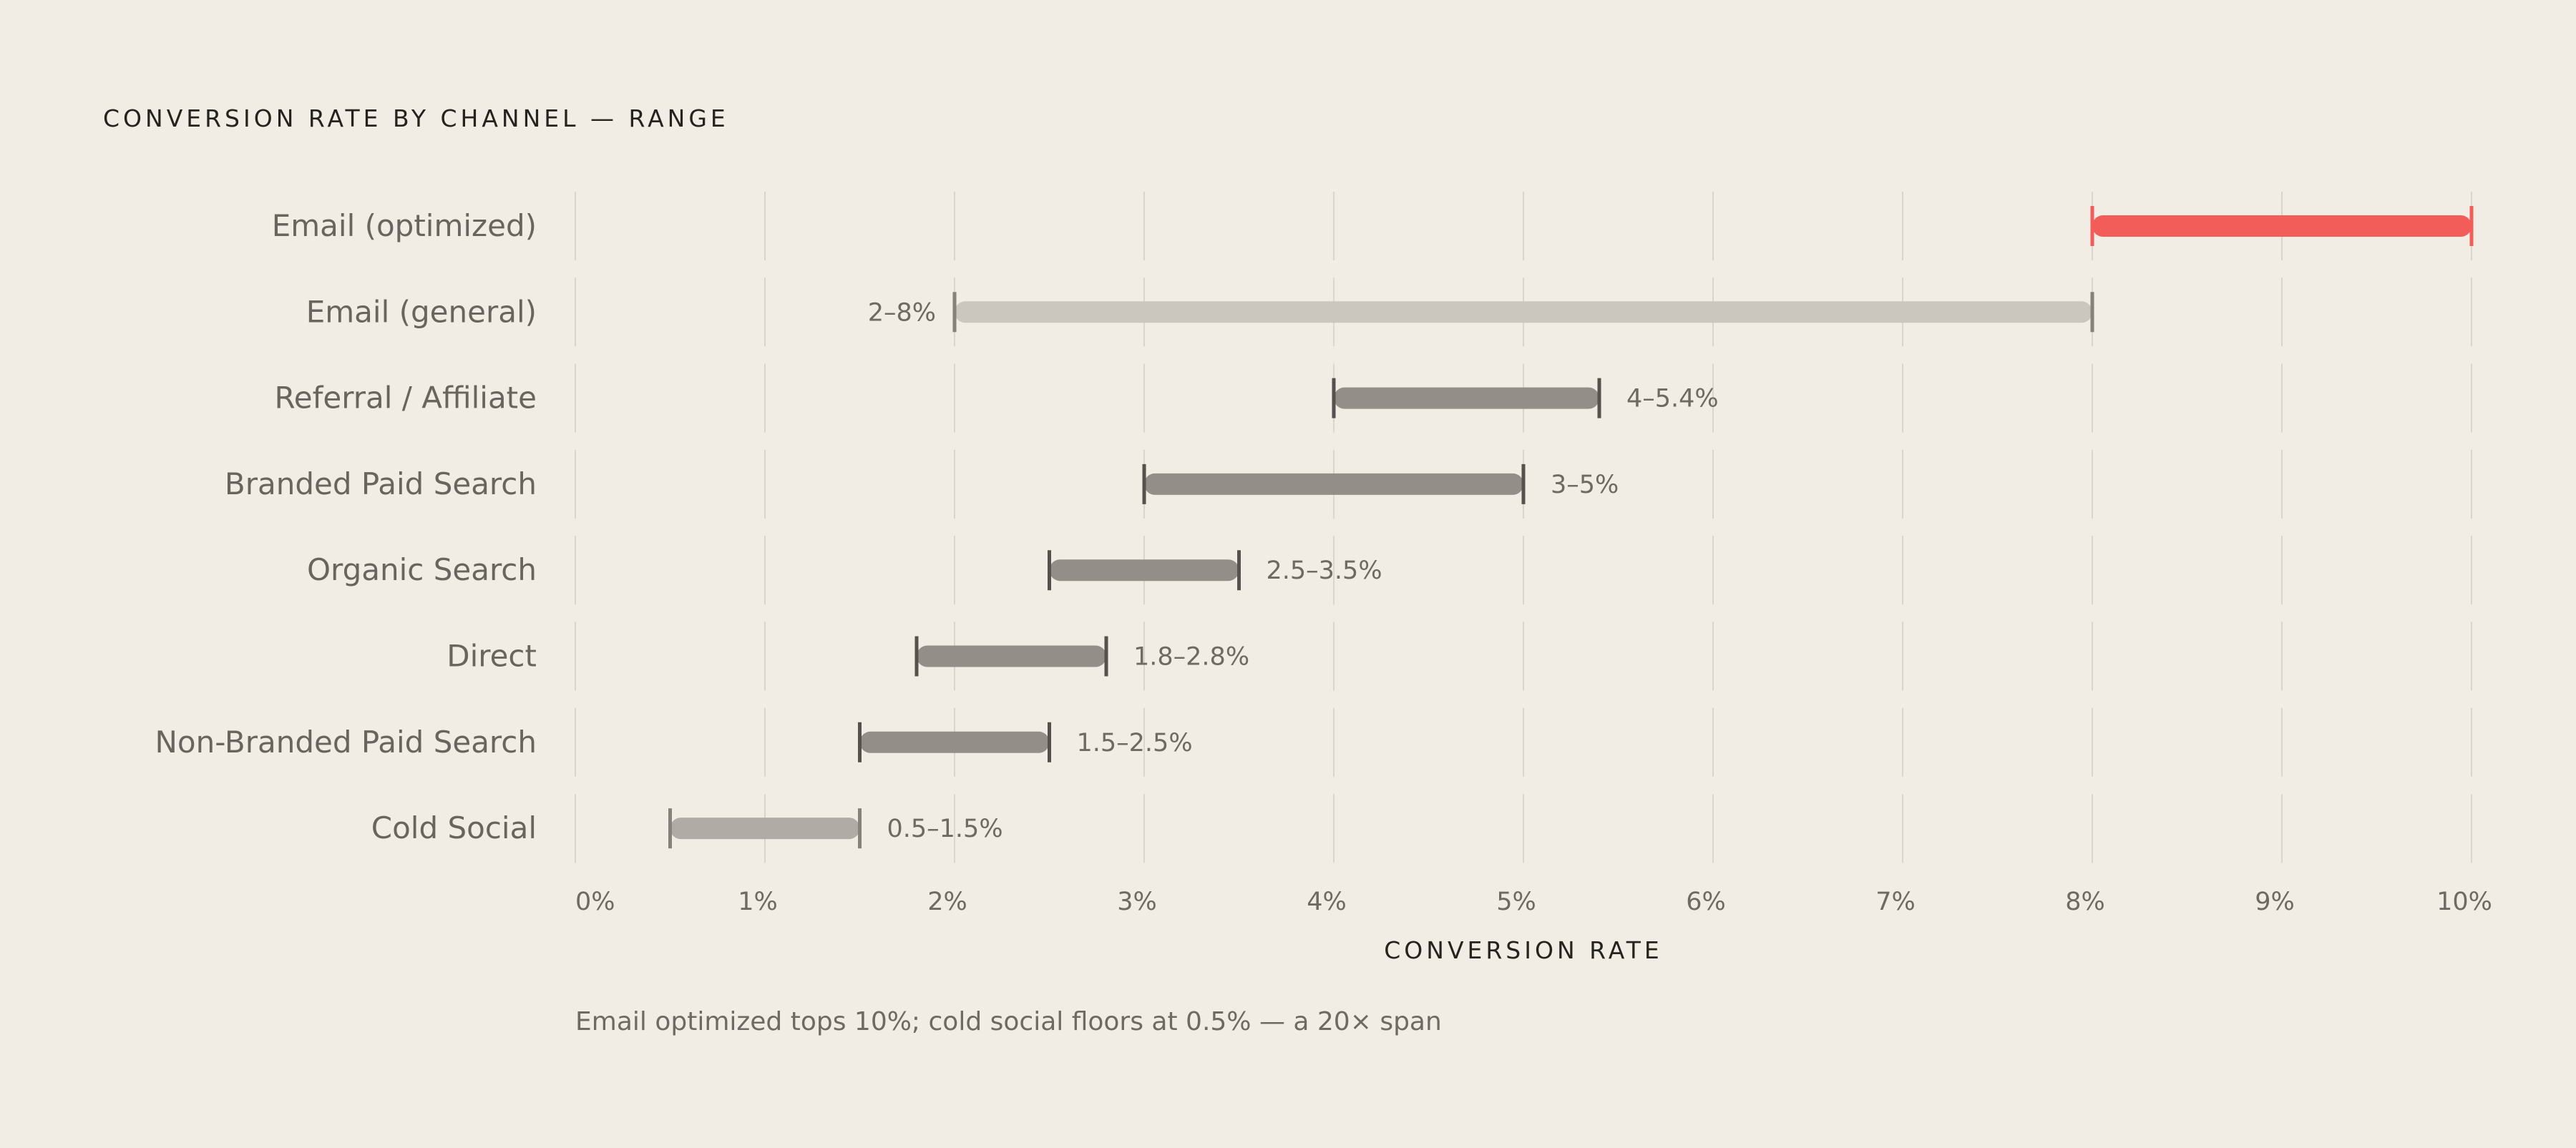 Image resolution: width=2576 pixels, height=1148 pixels. Describe the element at coordinates (381, 484) in the screenshot. I see `category-label: Branded Paid Search` at that location.